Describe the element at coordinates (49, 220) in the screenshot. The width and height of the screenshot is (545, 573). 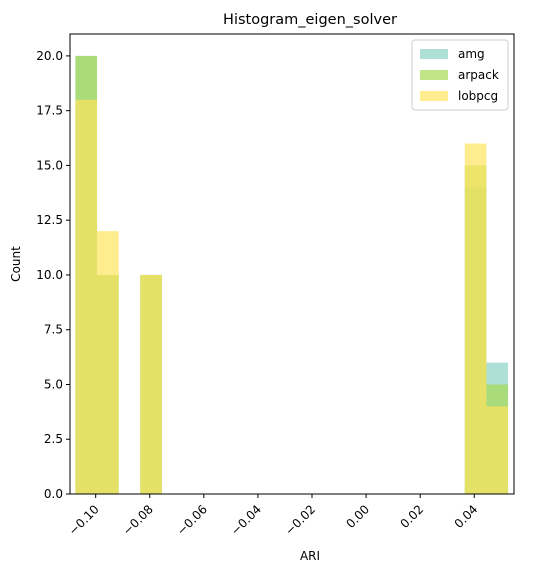
I see `y-tick-label: 12.5` at that location.